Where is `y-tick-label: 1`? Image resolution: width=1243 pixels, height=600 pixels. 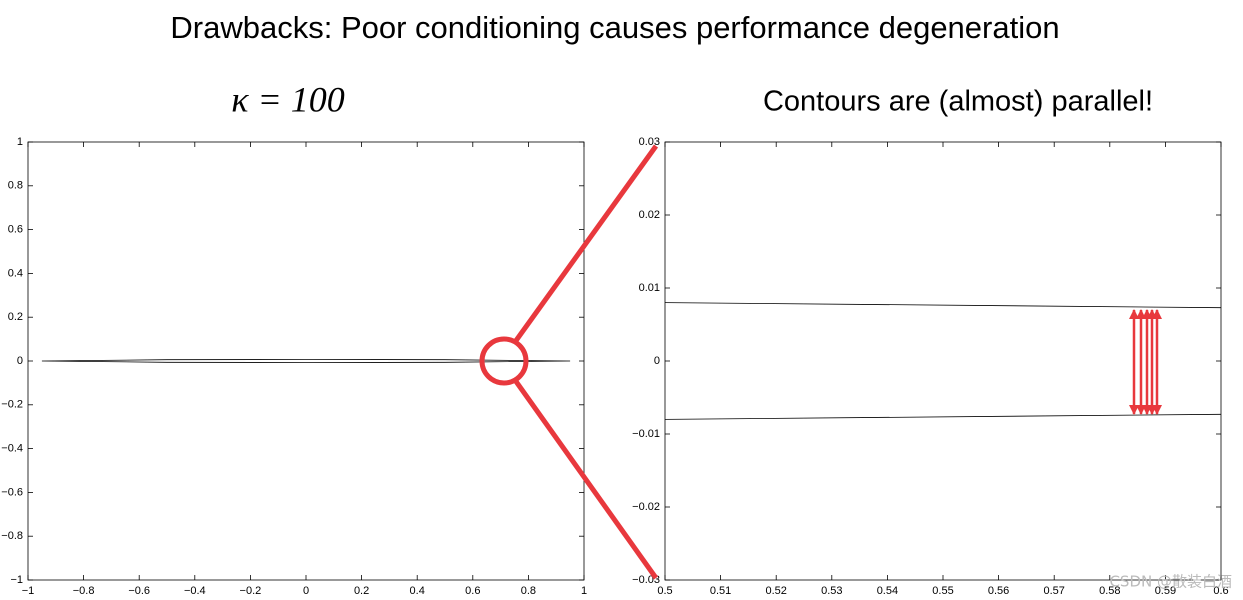 y-tick-label: 1 is located at coordinates (20, 142).